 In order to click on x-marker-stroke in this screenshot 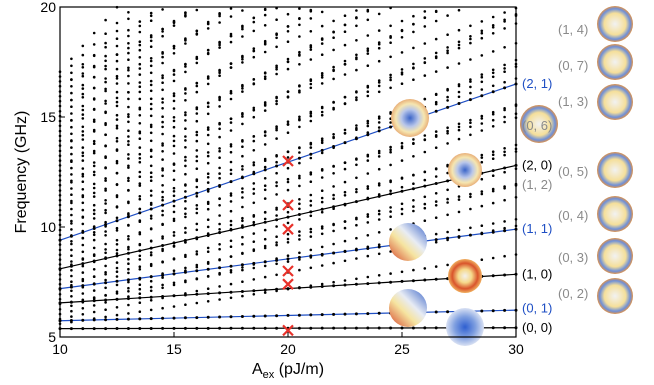, I will do `click(288, 161)`.